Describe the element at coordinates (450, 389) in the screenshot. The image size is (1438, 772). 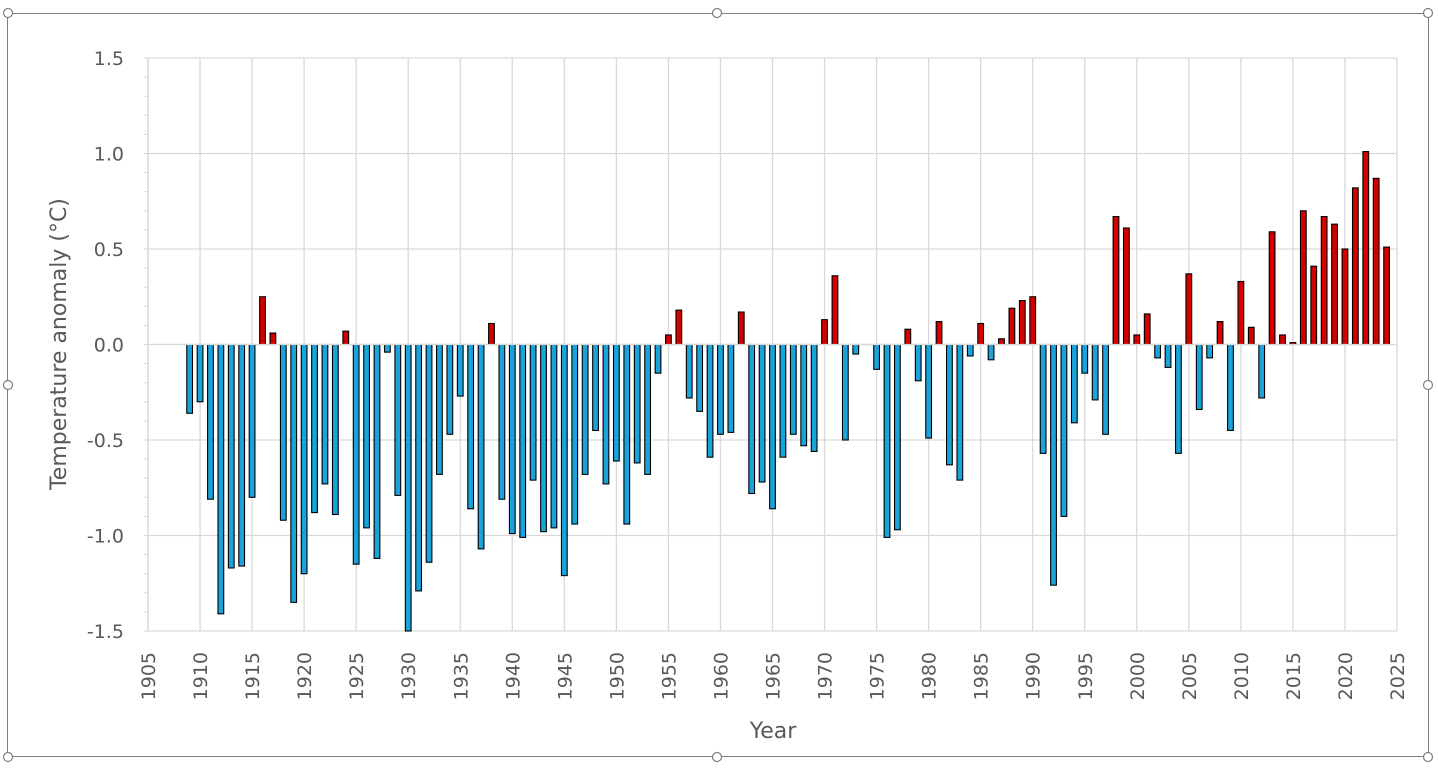
I see `bar-1934` at that location.